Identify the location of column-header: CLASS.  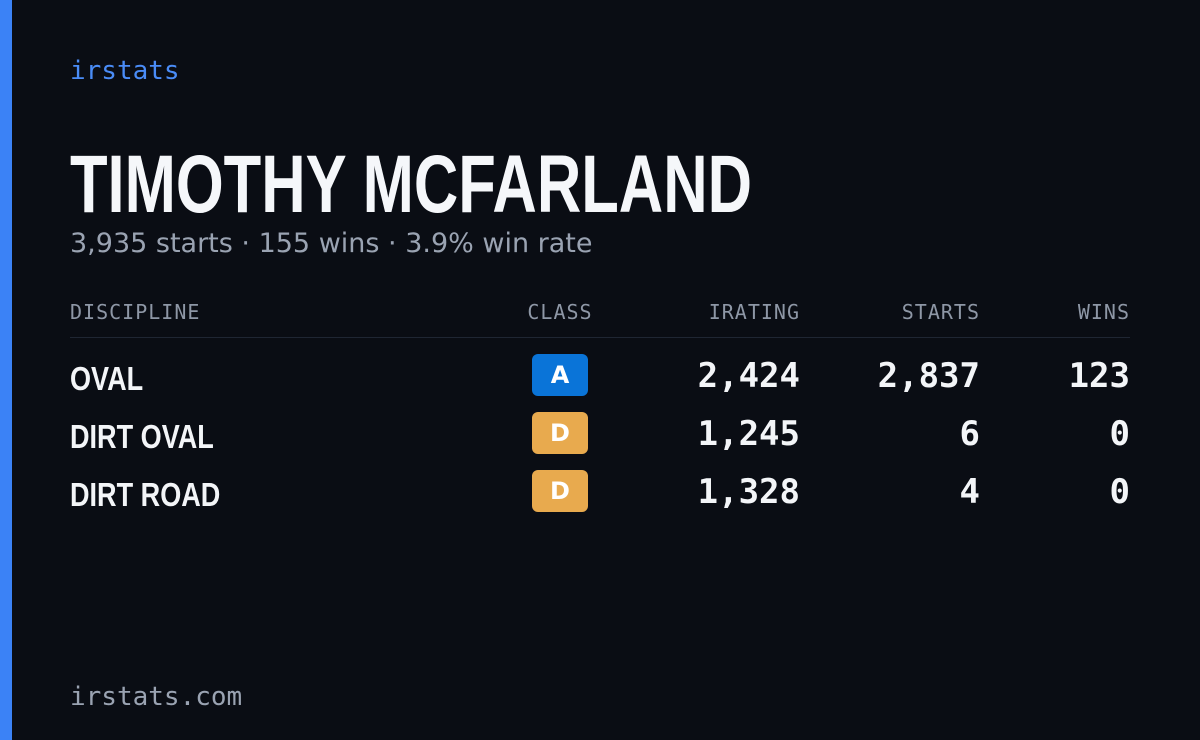
(560, 312).